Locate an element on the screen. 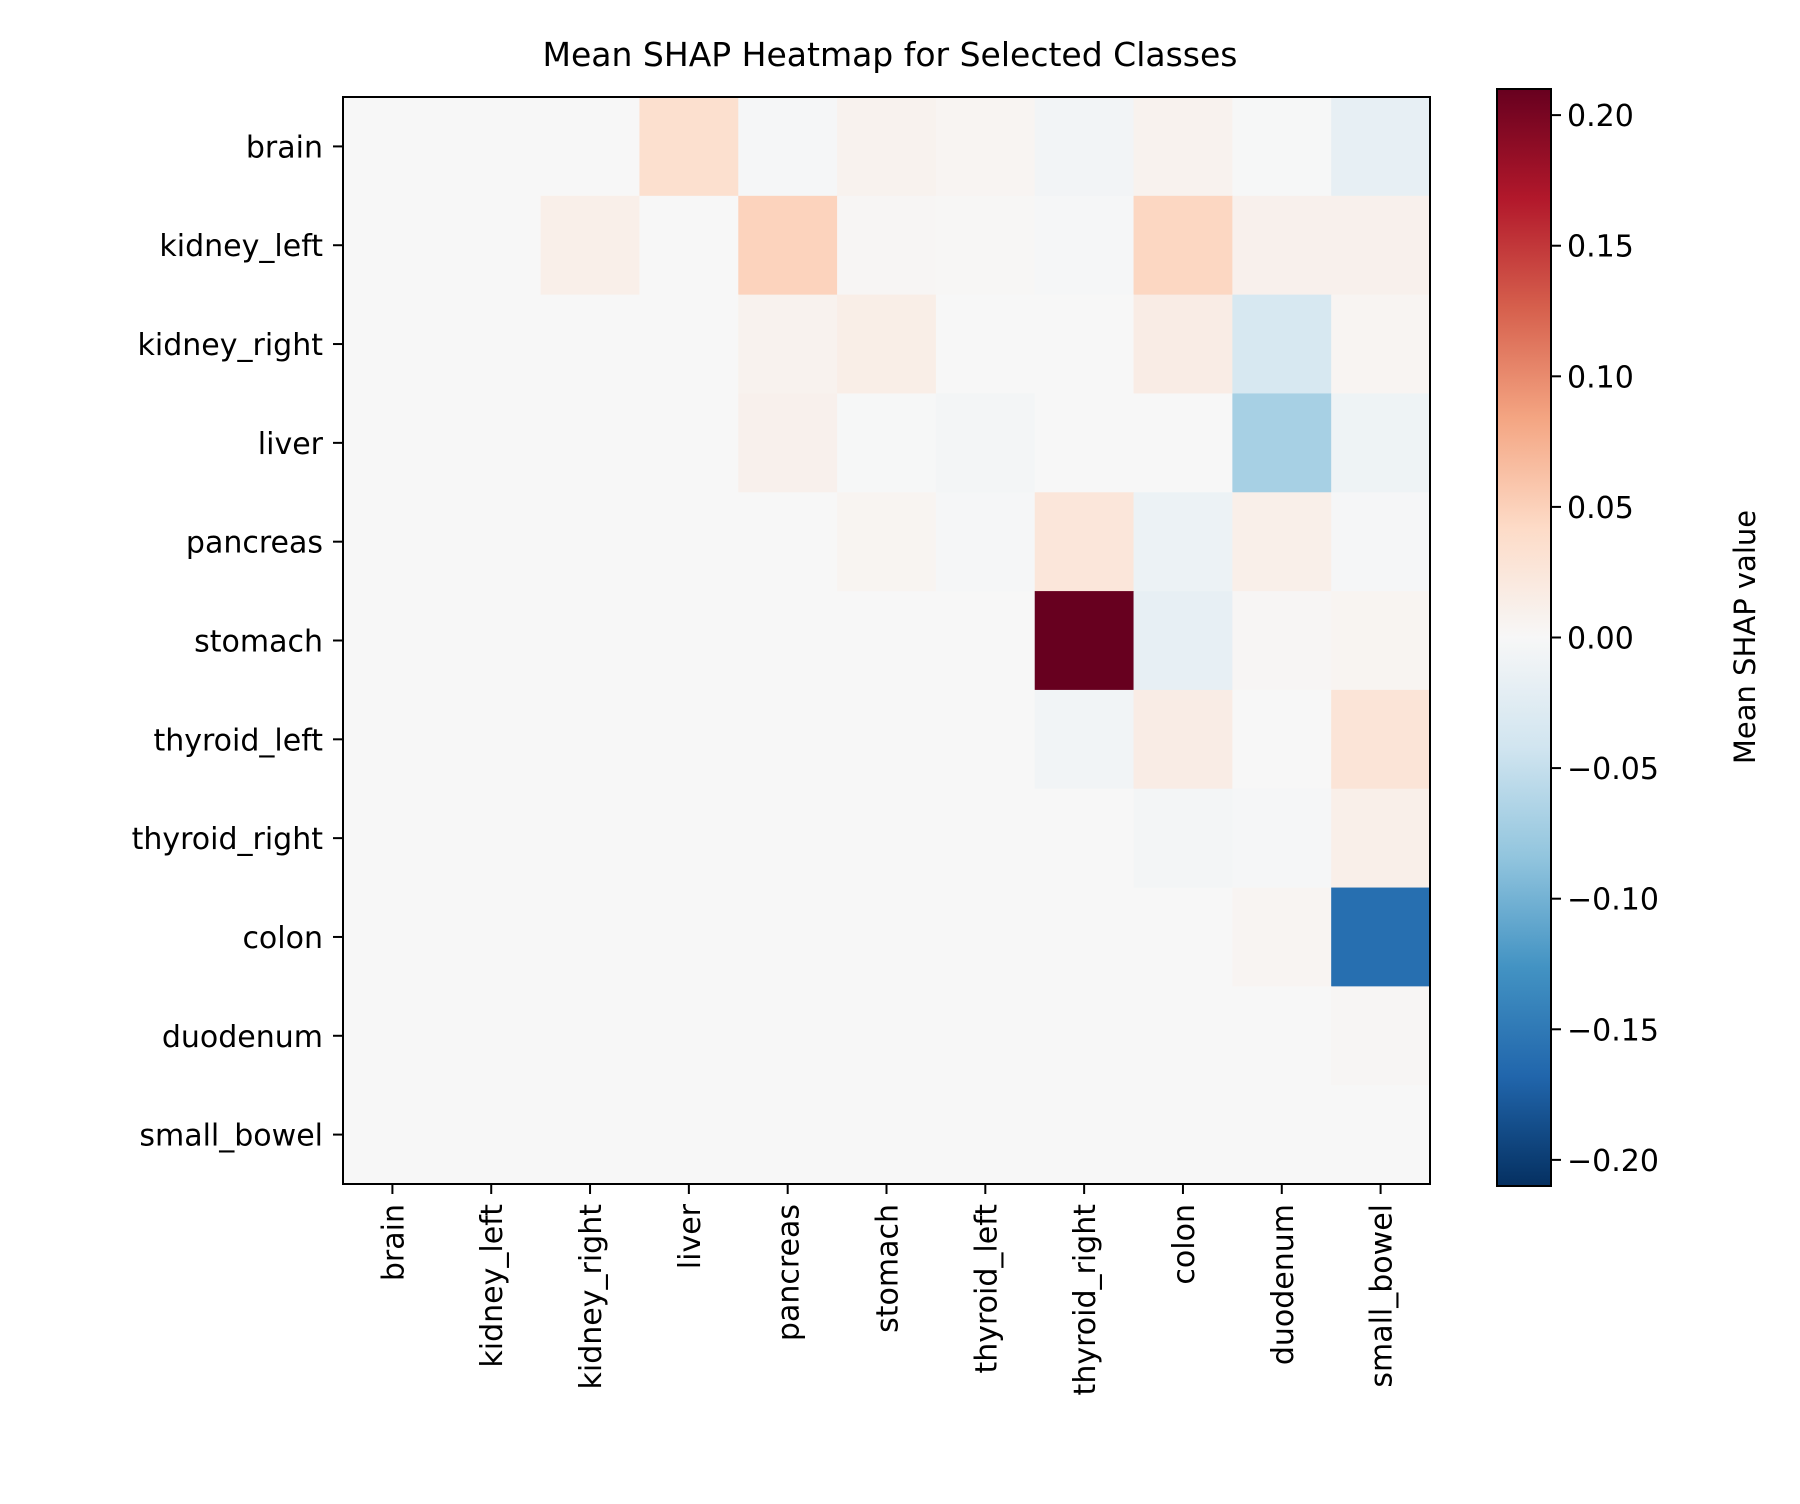 This screenshot has height=1504, width=1800. heatmap-cell-pancreas-thyroid_left is located at coordinates (985, 542).